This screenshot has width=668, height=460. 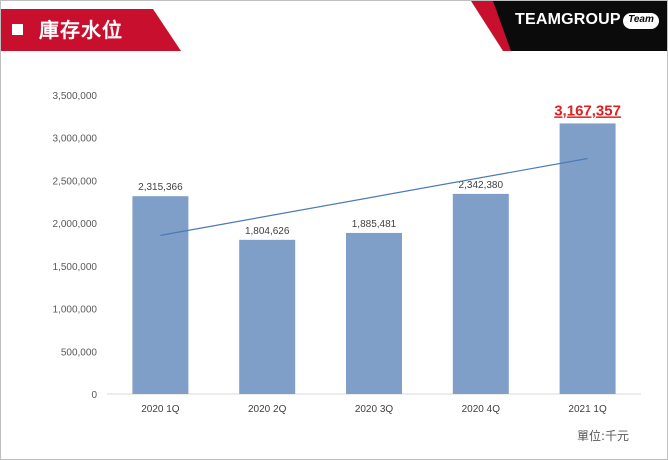 I want to click on highlight-data-label: 3,167,357, so click(x=587, y=110).